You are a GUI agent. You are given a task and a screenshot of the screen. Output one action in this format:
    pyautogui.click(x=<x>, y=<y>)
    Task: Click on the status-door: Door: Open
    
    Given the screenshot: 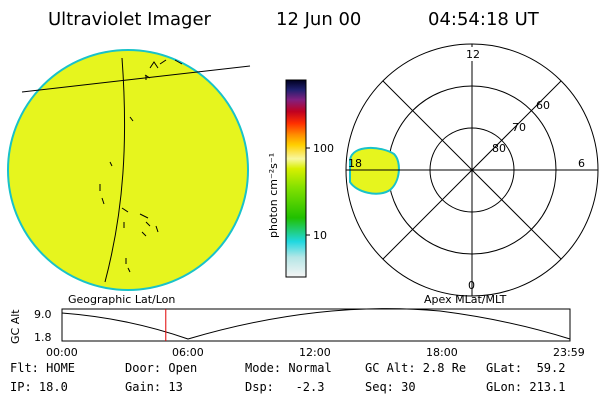 What is the action you would take?
    pyautogui.click(x=161, y=368)
    